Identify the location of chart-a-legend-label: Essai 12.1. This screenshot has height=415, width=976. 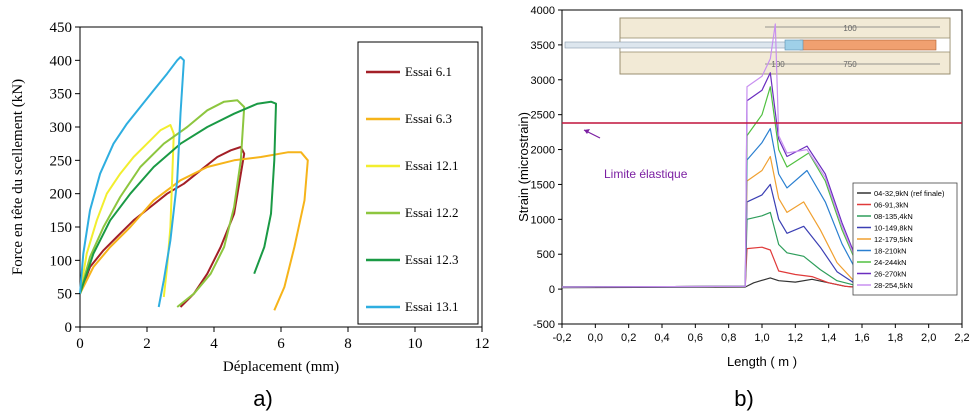
(431, 165).